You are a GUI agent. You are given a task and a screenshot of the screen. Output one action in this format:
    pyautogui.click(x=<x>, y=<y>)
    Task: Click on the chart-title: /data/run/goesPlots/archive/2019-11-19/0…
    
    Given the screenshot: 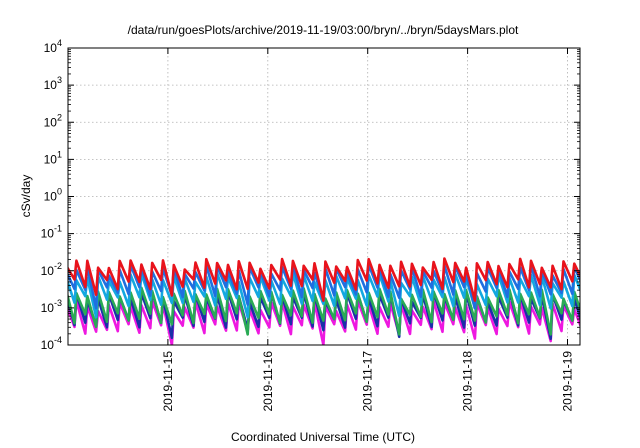 What is the action you would take?
    pyautogui.click(x=323, y=30)
    